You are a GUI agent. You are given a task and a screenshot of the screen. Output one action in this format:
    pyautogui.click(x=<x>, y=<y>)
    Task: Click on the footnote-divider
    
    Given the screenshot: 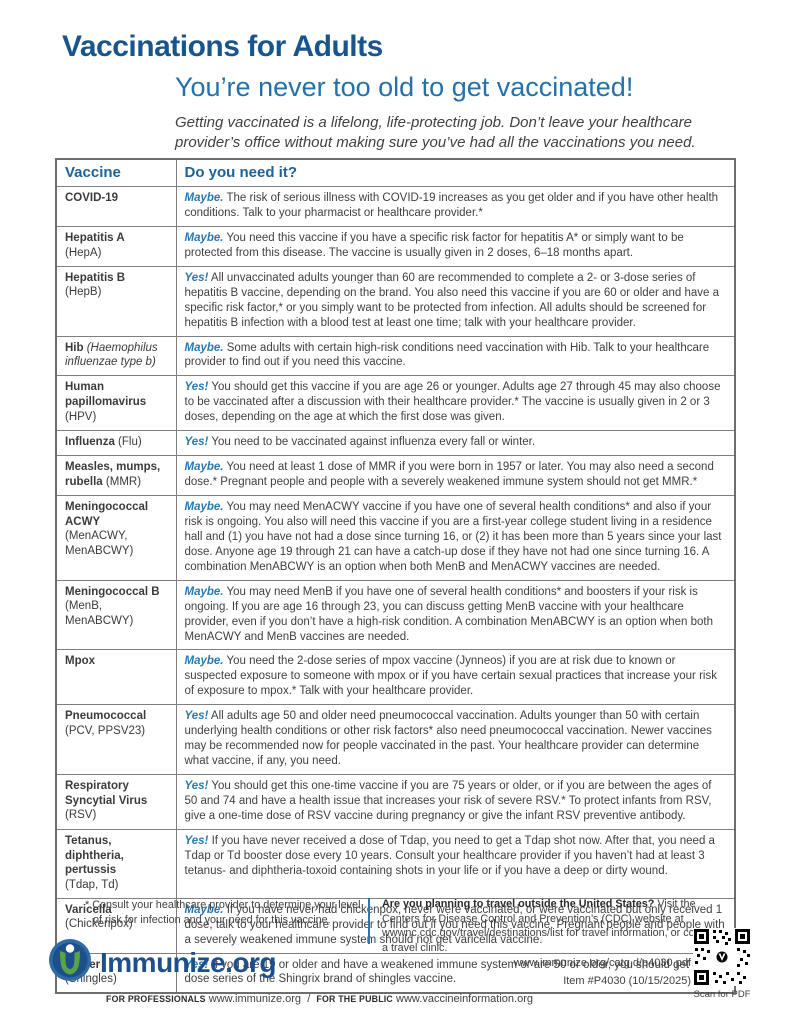 What is the action you would take?
    pyautogui.click(x=369, y=921)
    